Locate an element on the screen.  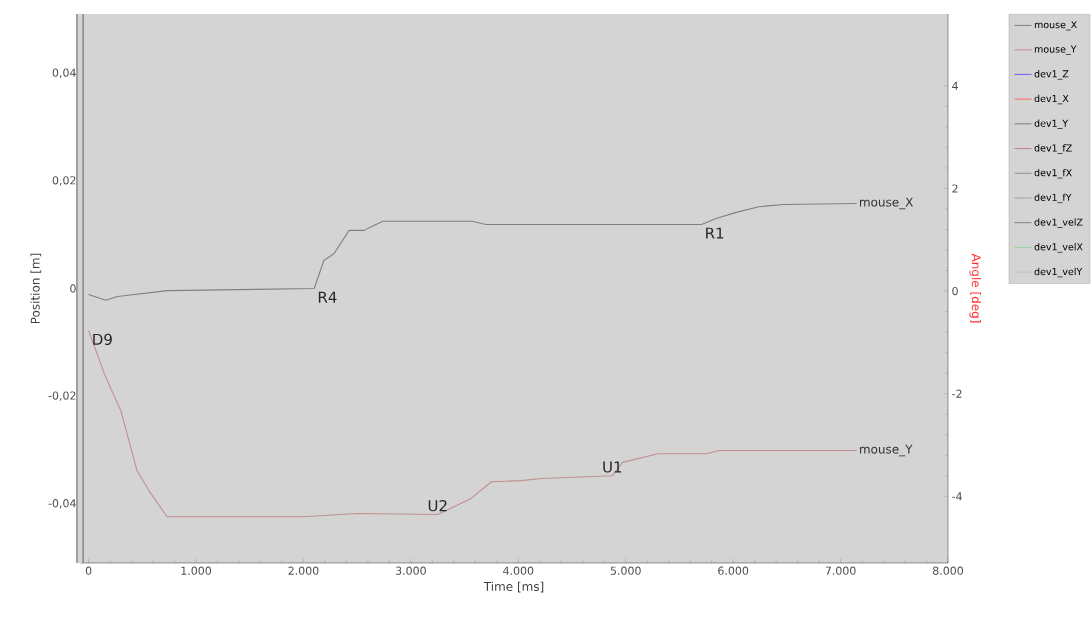
y-tick-label: 0,02 is located at coordinates (64, 181).